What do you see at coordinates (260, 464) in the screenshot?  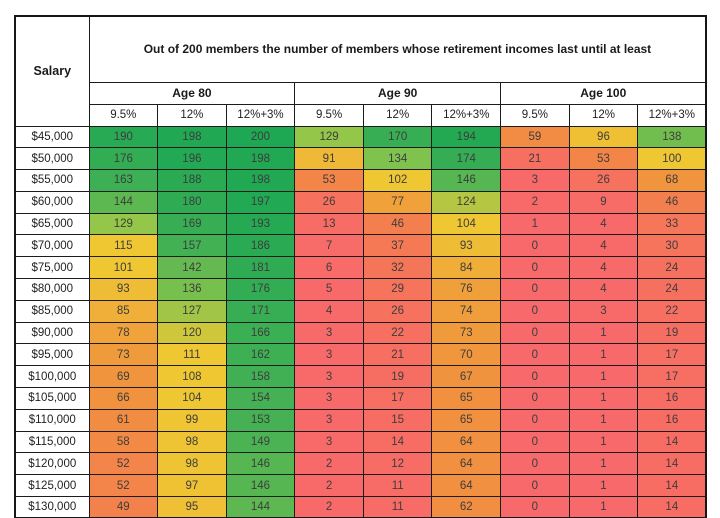 I see `data-cell: 146` at bounding box center [260, 464].